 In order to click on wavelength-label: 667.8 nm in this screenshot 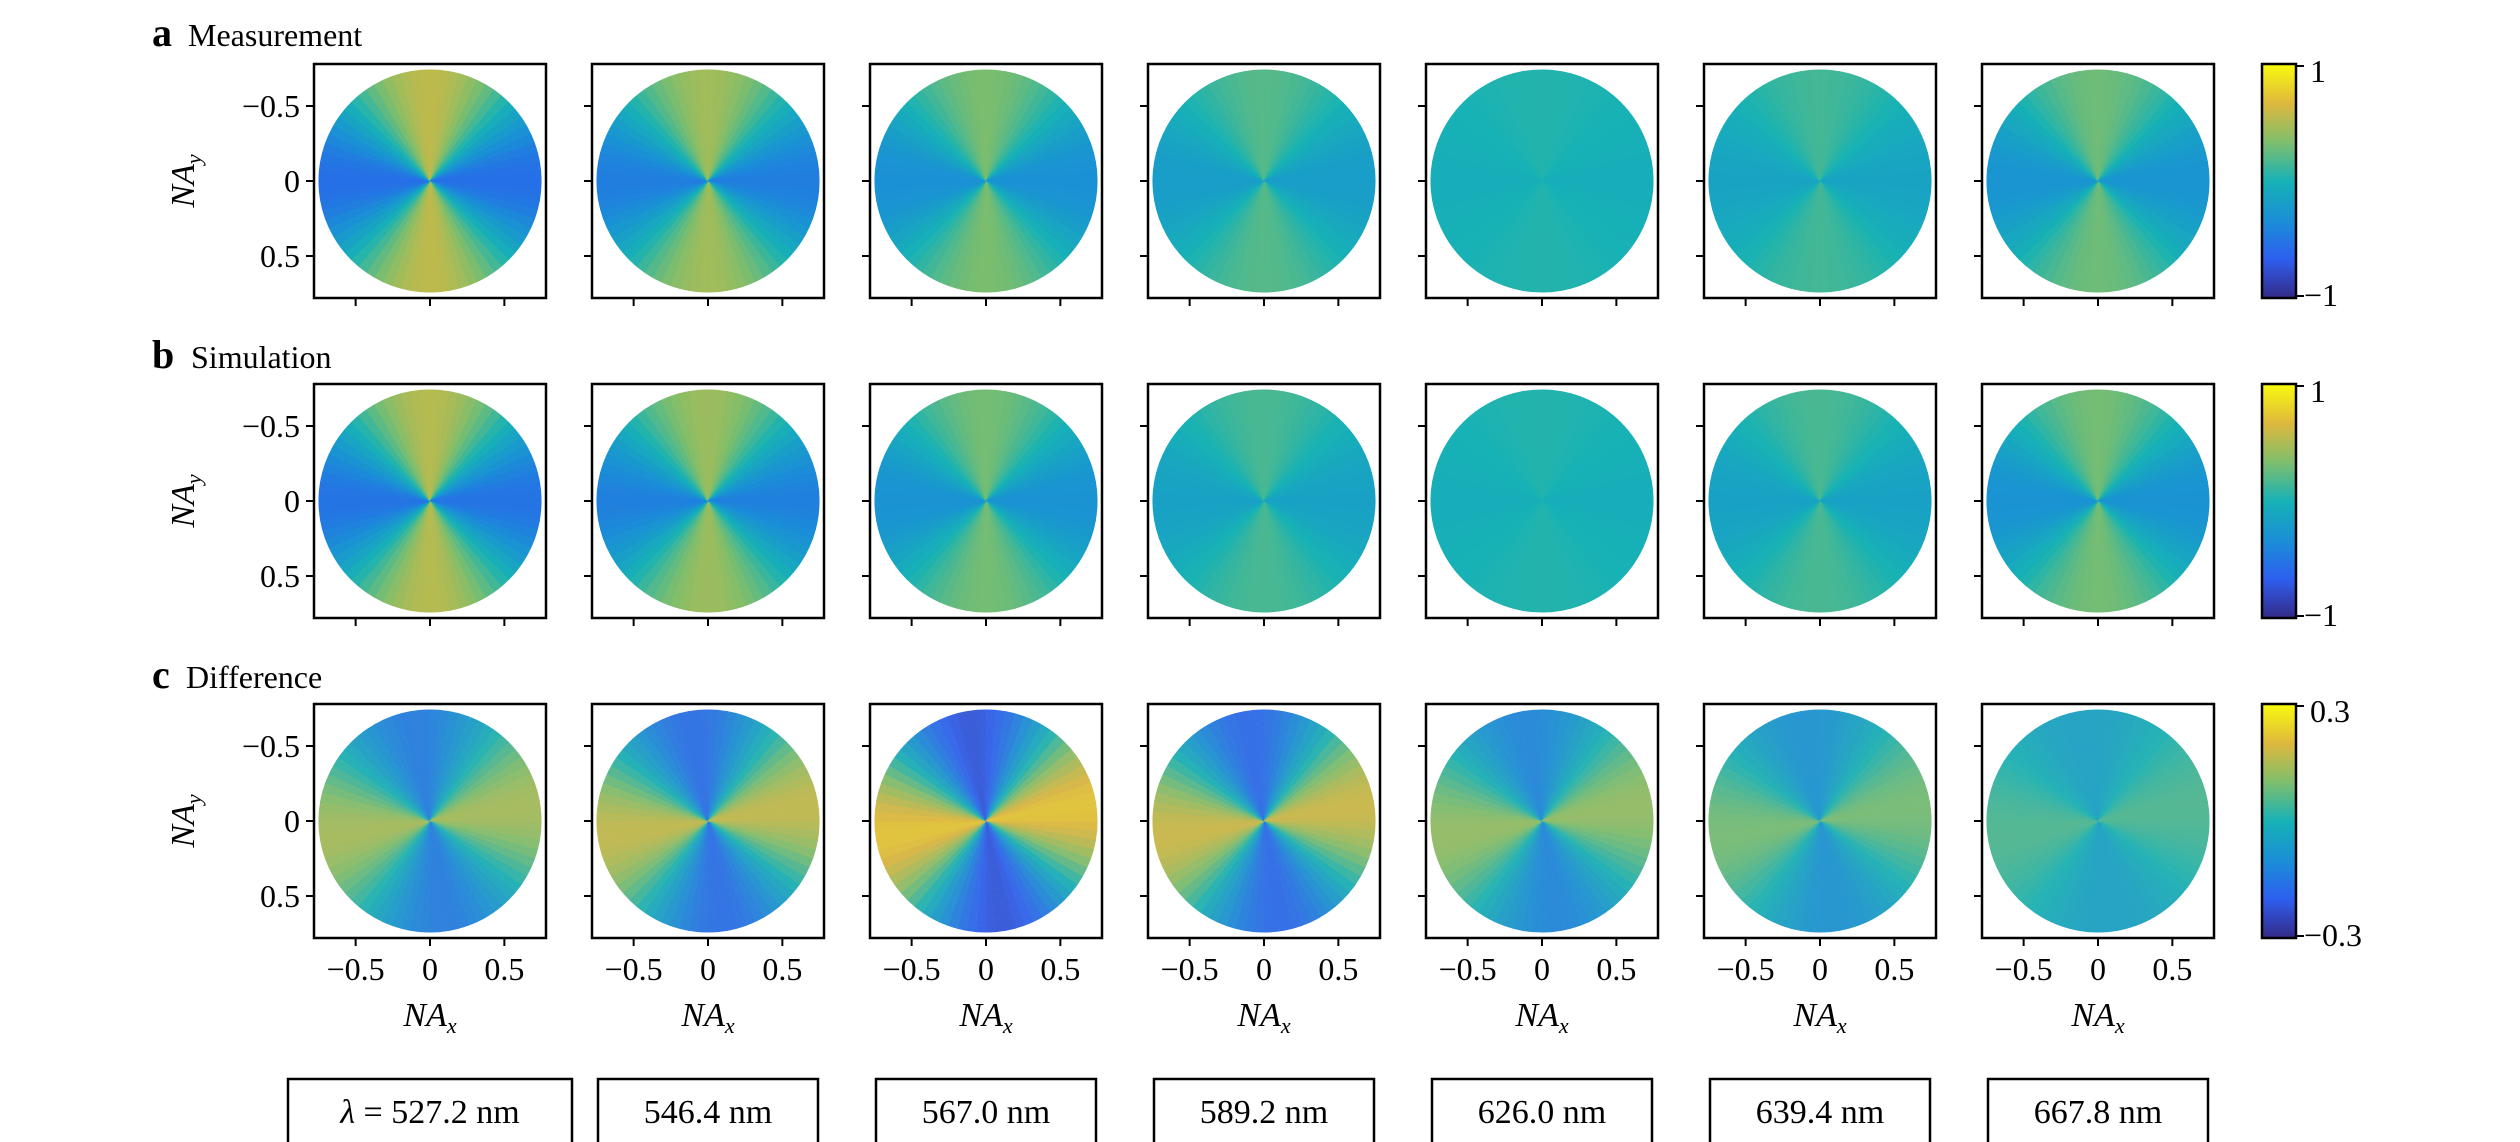, I will do `click(2098, 1112)`.